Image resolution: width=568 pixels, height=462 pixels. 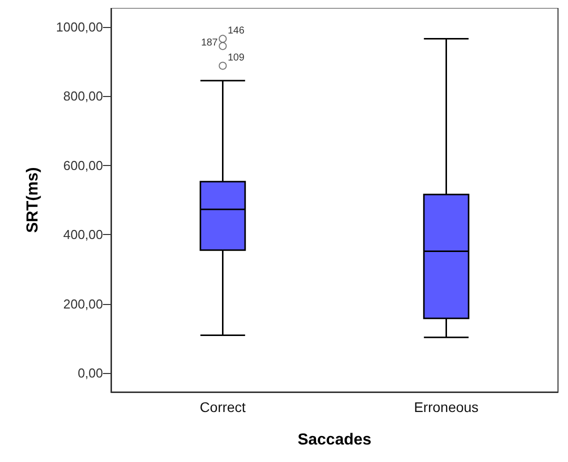 I want to click on annotation: 146, so click(x=236, y=30).